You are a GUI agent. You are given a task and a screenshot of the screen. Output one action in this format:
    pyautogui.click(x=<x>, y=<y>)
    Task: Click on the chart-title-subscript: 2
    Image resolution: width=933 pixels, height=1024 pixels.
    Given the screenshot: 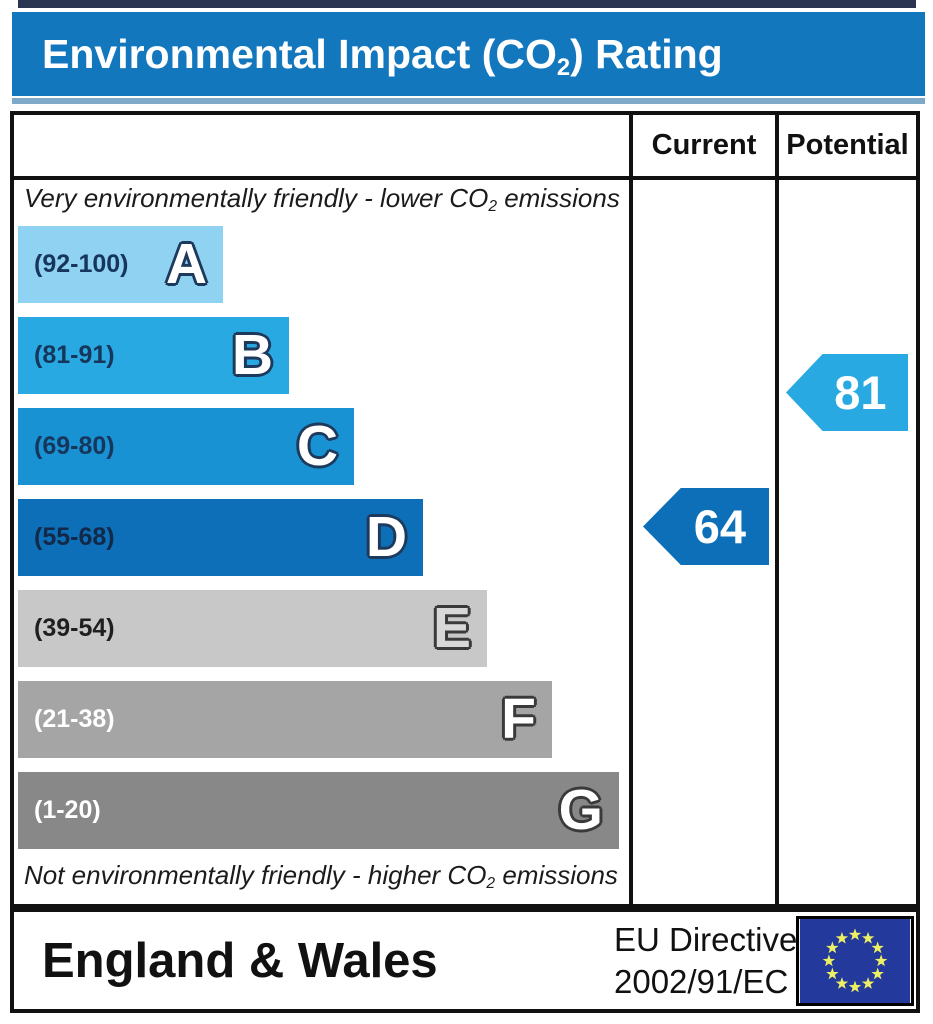 What is the action you would take?
    pyautogui.click(x=563, y=67)
    